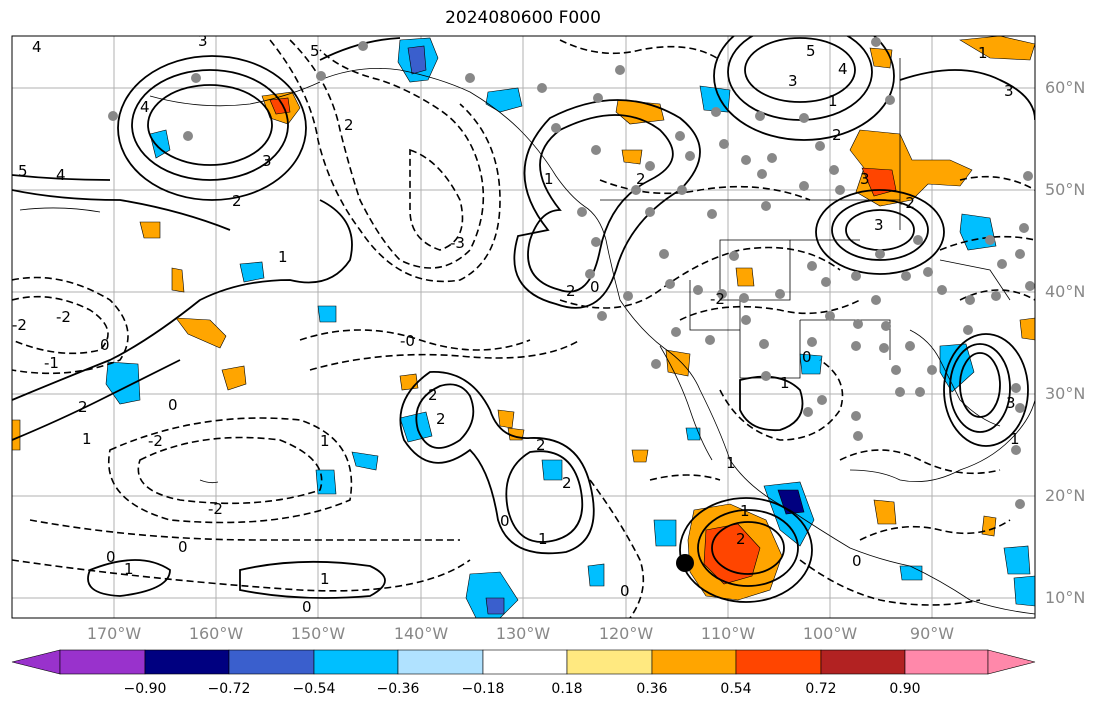  What do you see at coordinates (1065, 393) in the screenshot?
I see `lat-label-30n: 30°N` at bounding box center [1065, 393].